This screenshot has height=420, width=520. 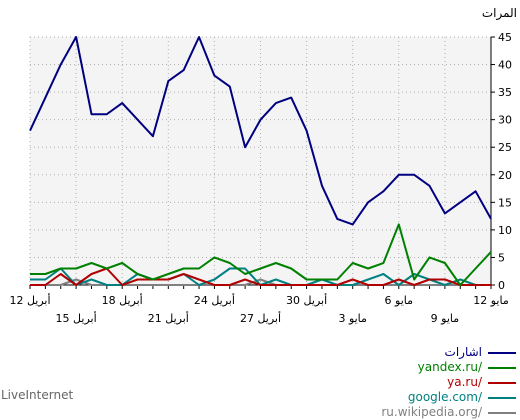 I want to click on y-axis-title: المرات, so click(x=499, y=13).